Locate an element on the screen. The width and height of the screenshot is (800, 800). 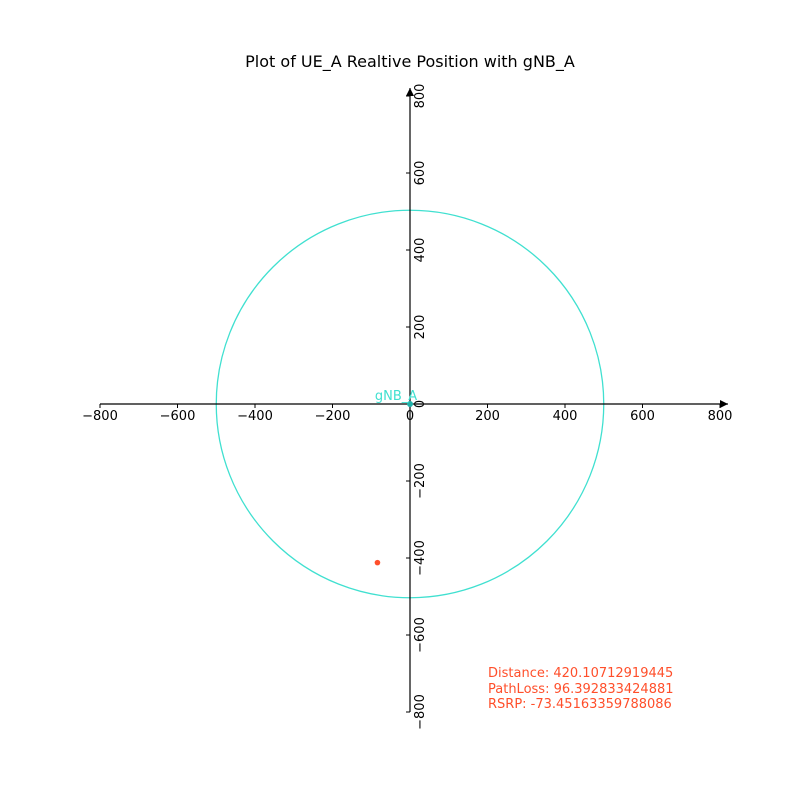
pathloss-text: PathLoss: 96.392833424881 is located at coordinates (581, 689).